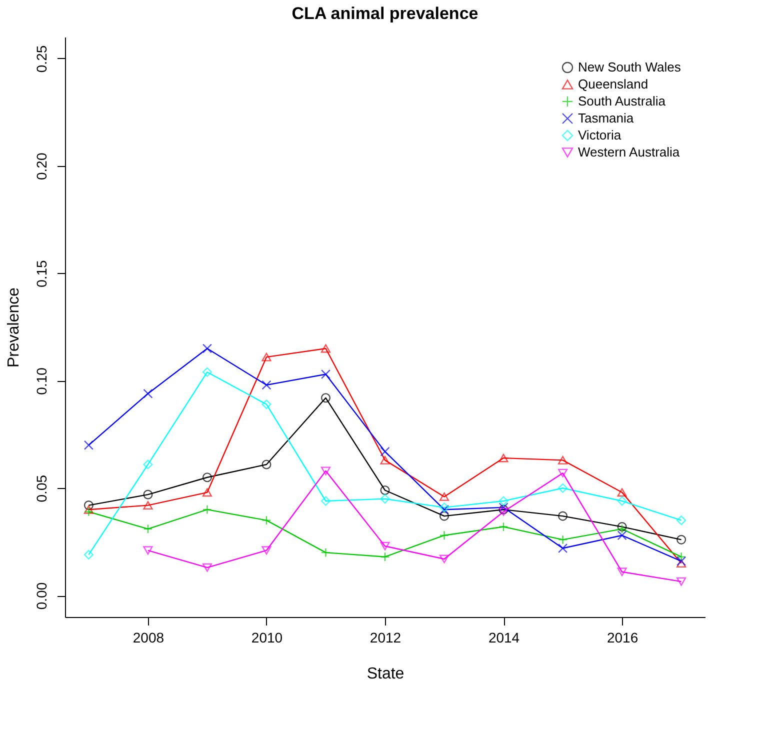  What do you see at coordinates (385, 13) in the screenshot?
I see `chart-title: CLA animal prevalence` at bounding box center [385, 13].